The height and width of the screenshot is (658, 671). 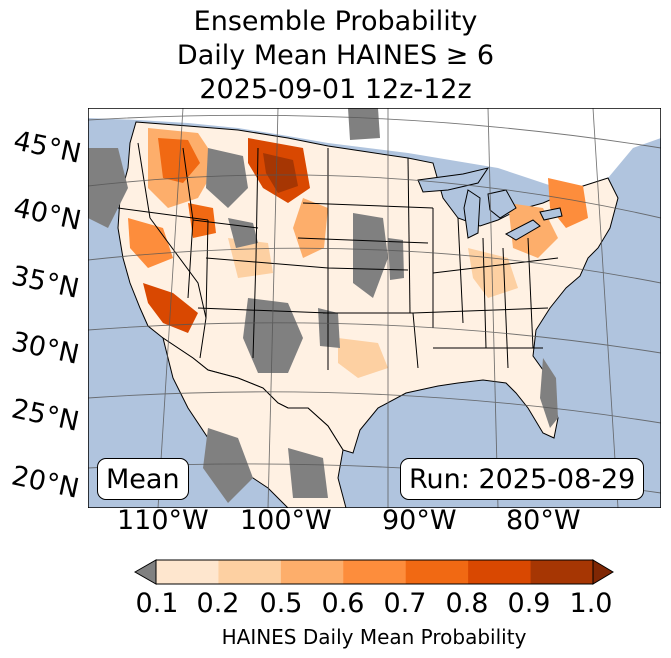 What do you see at coordinates (45, 282) in the screenshot?
I see `lat-label-35n: 35°N` at bounding box center [45, 282].